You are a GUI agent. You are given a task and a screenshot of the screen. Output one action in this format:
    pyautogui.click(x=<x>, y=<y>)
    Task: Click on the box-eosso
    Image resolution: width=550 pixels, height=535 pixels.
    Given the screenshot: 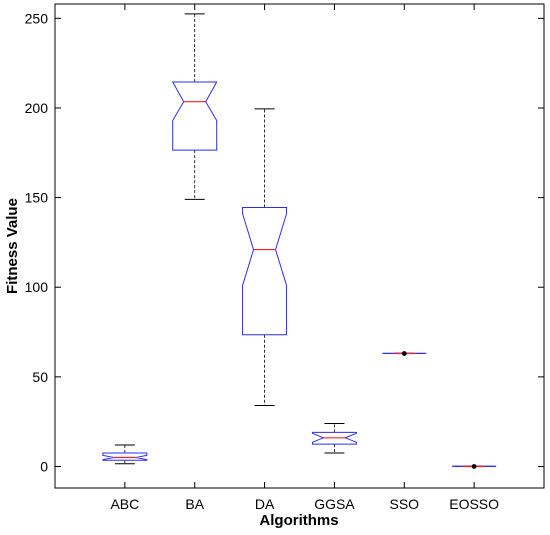 What is the action you would take?
    pyautogui.click(x=474, y=466)
    